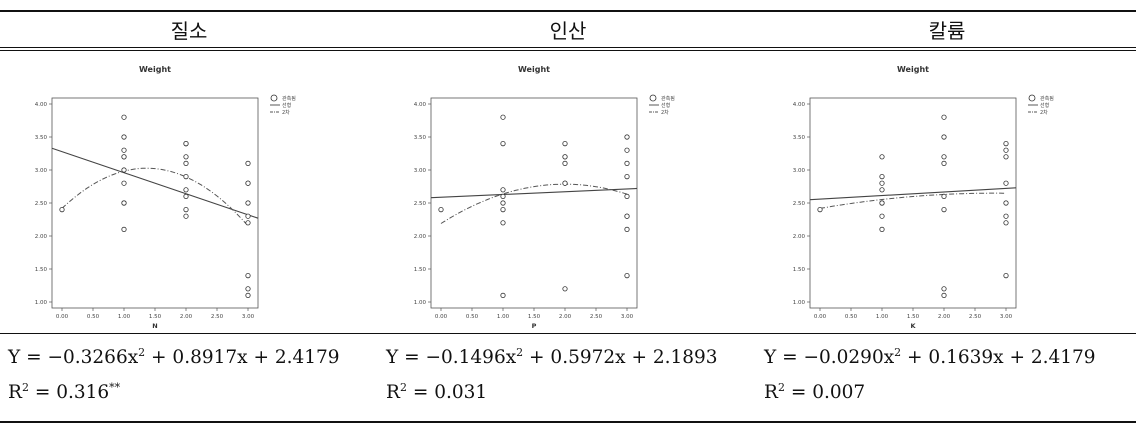 Image resolution: width=1136 pixels, height=426 pixels. What do you see at coordinates (947, 31) in the screenshot?
I see `header-potassium: 칼륨` at bounding box center [947, 31].